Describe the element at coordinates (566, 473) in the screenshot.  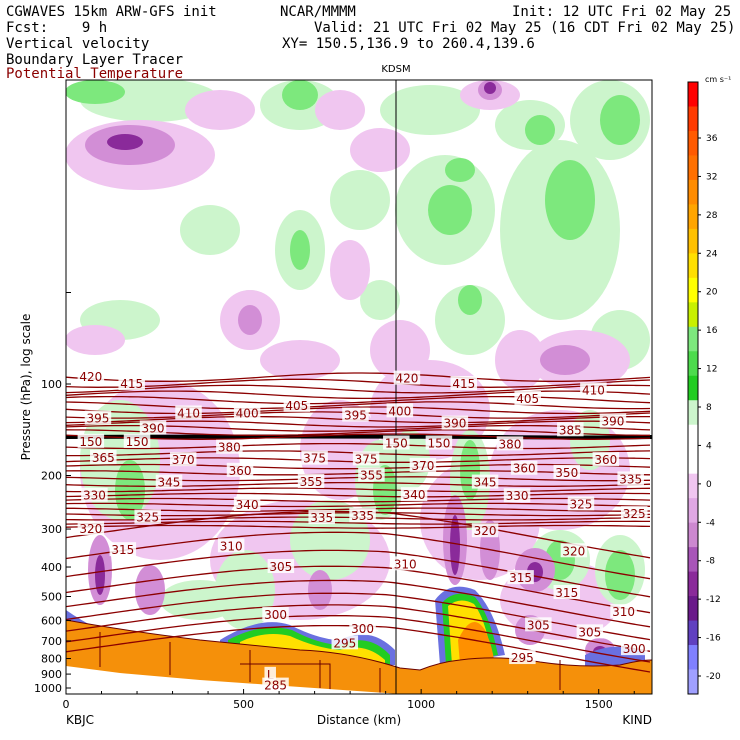
I see `isentrope-label: 350` at that location.